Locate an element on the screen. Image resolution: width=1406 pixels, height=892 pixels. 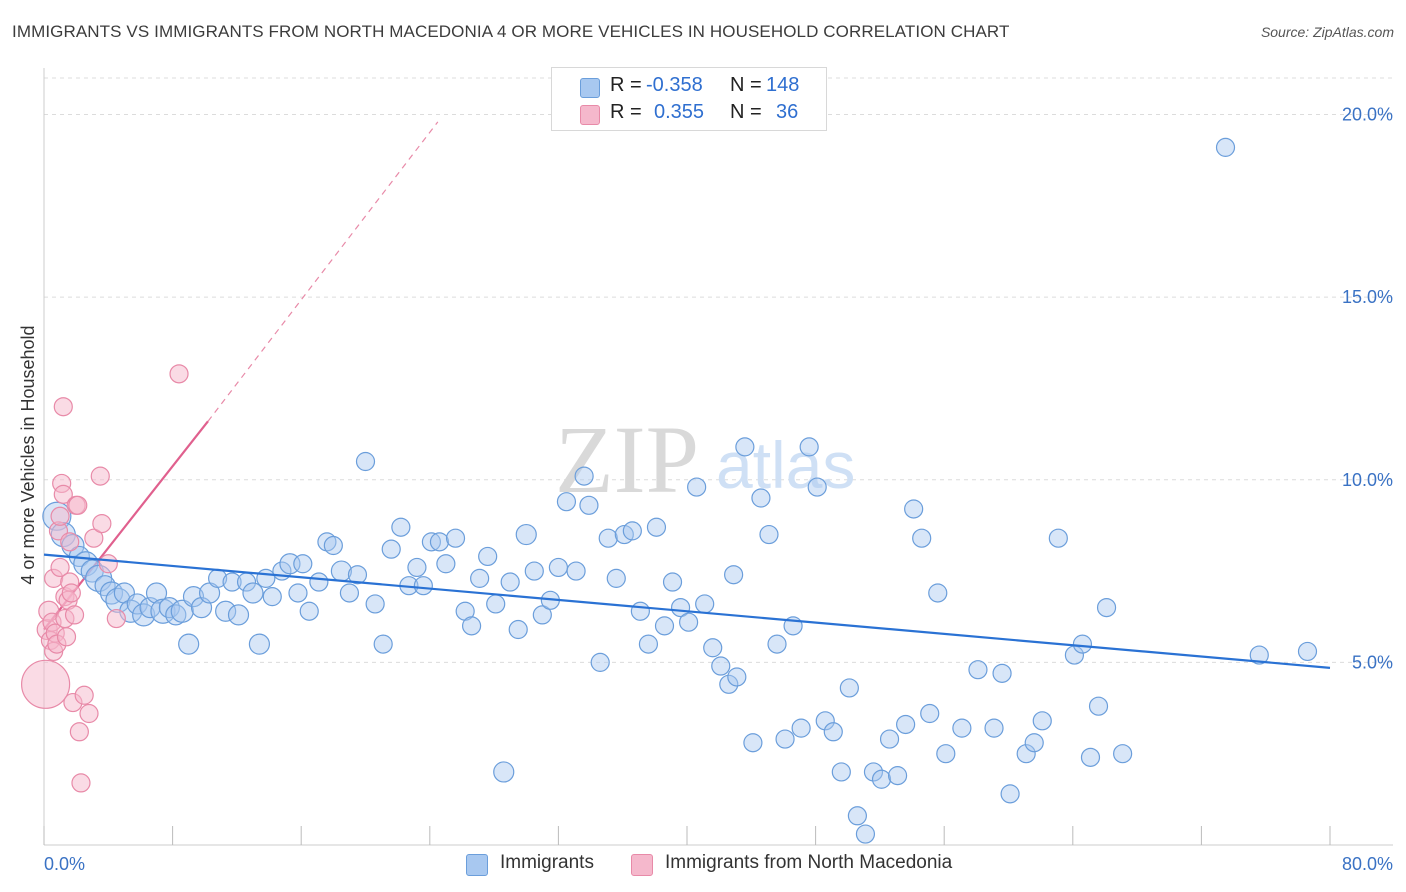
pink-points-group is located at coordinates (105, 578).